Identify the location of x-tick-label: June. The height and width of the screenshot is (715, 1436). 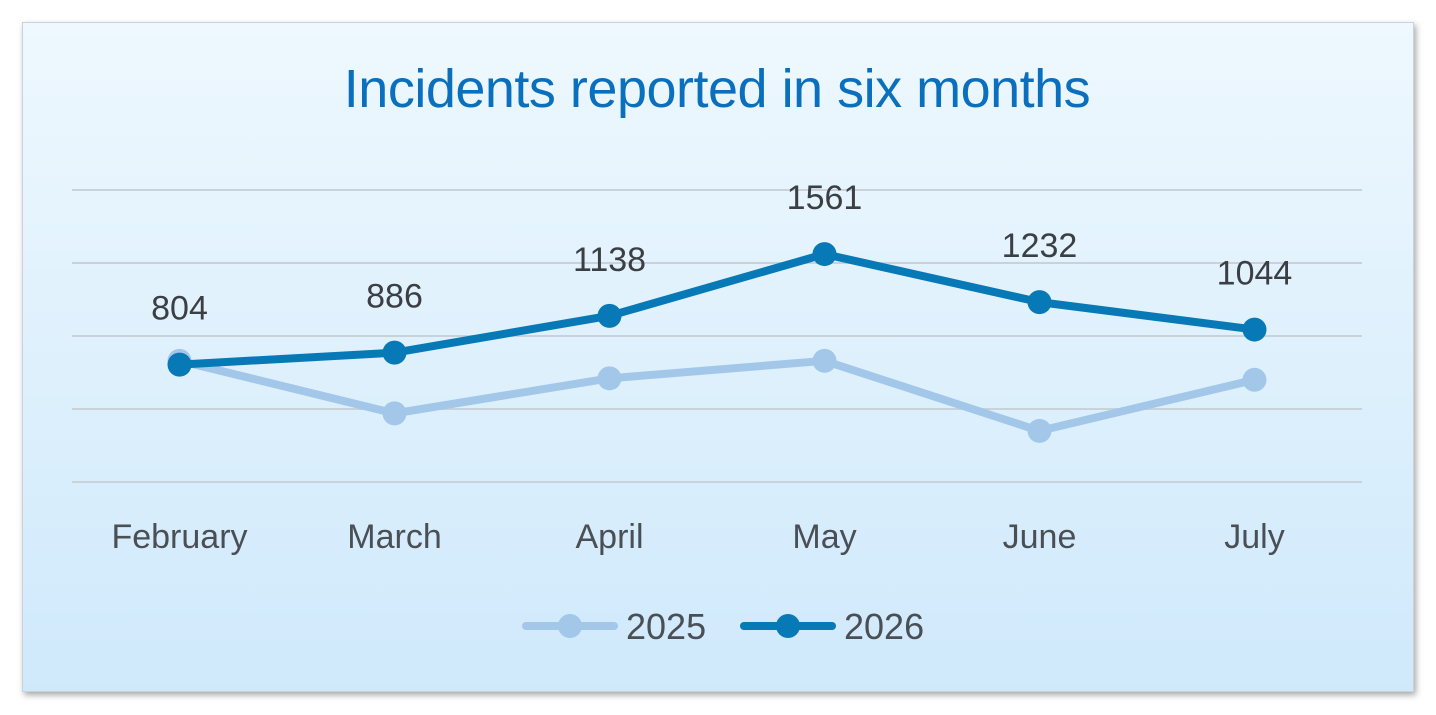
(1040, 537).